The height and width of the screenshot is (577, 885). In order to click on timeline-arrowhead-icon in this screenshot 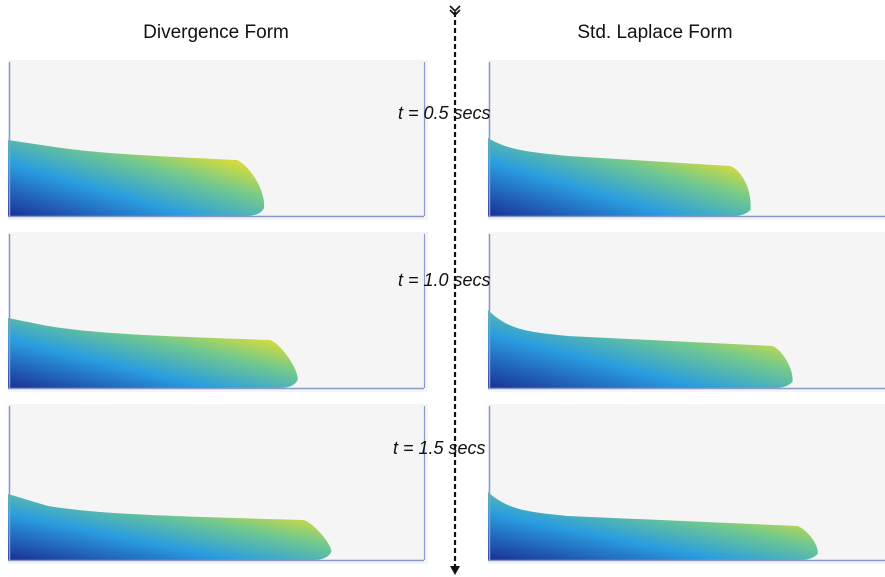, I will do `click(455, 570)`.